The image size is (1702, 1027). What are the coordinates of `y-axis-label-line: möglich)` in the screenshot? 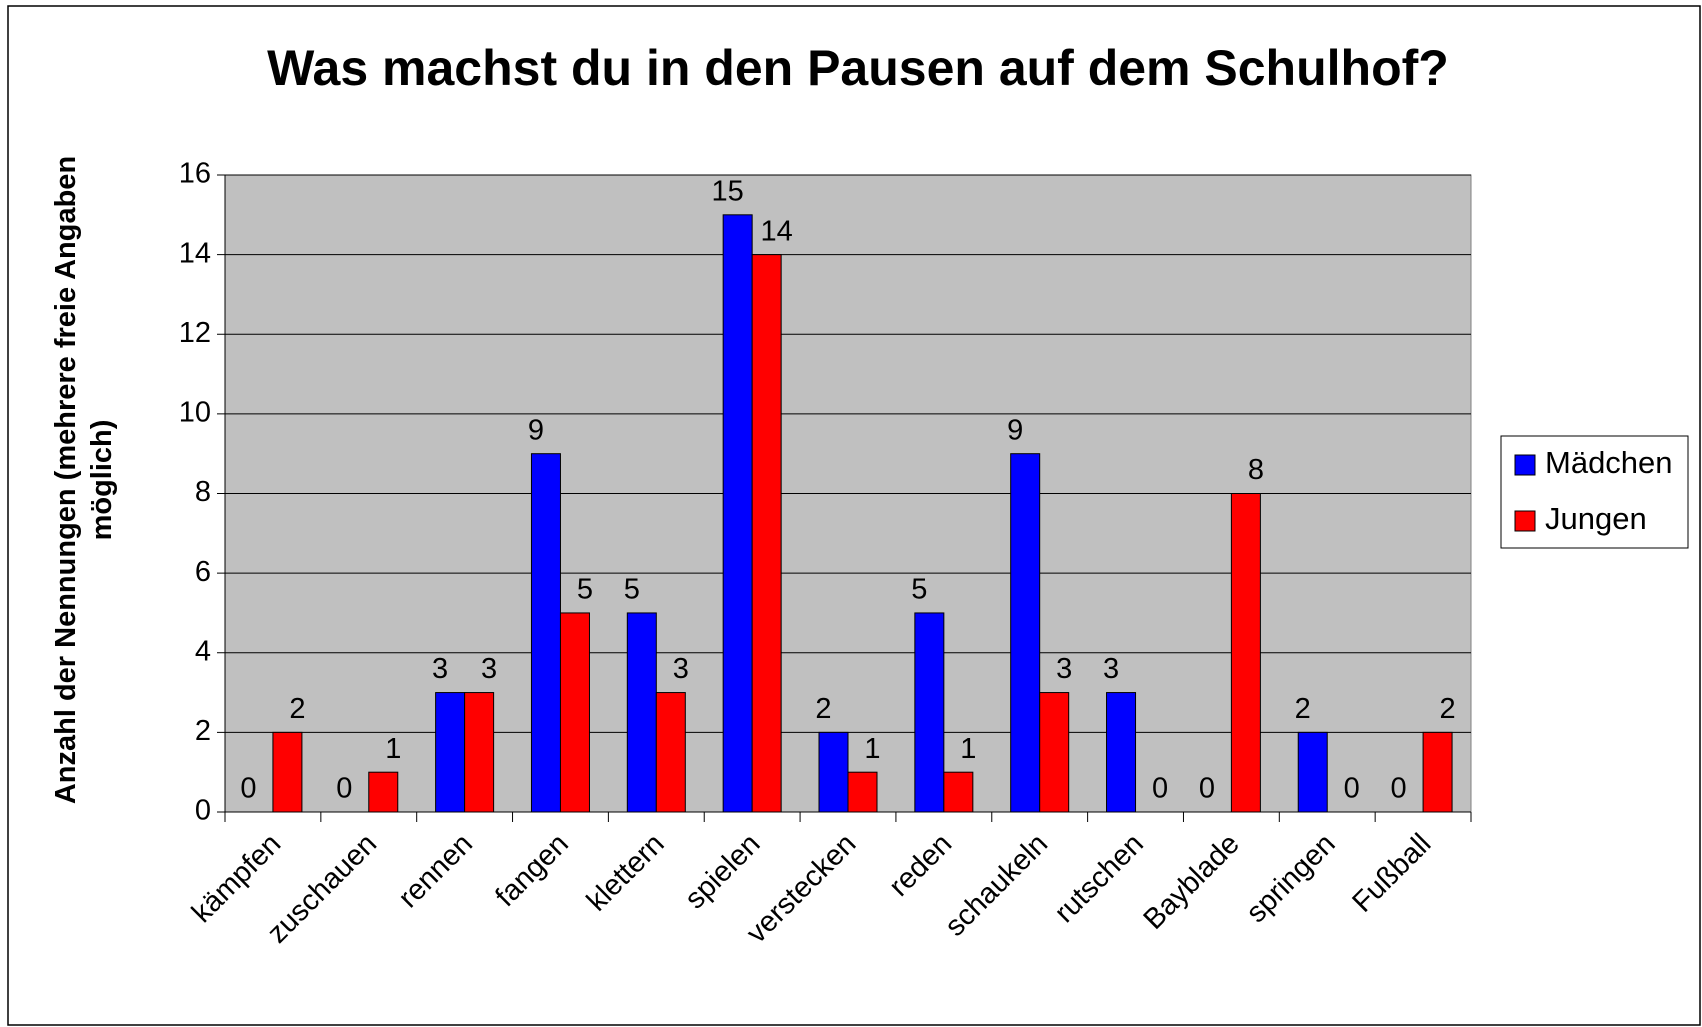 It's located at (102, 480).